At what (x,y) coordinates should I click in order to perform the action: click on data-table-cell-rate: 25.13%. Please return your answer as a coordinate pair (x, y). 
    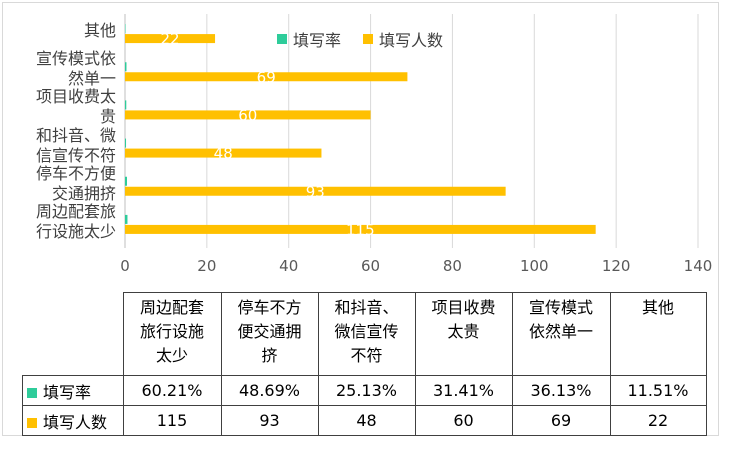
    Looking at the image, I should click on (366, 390).